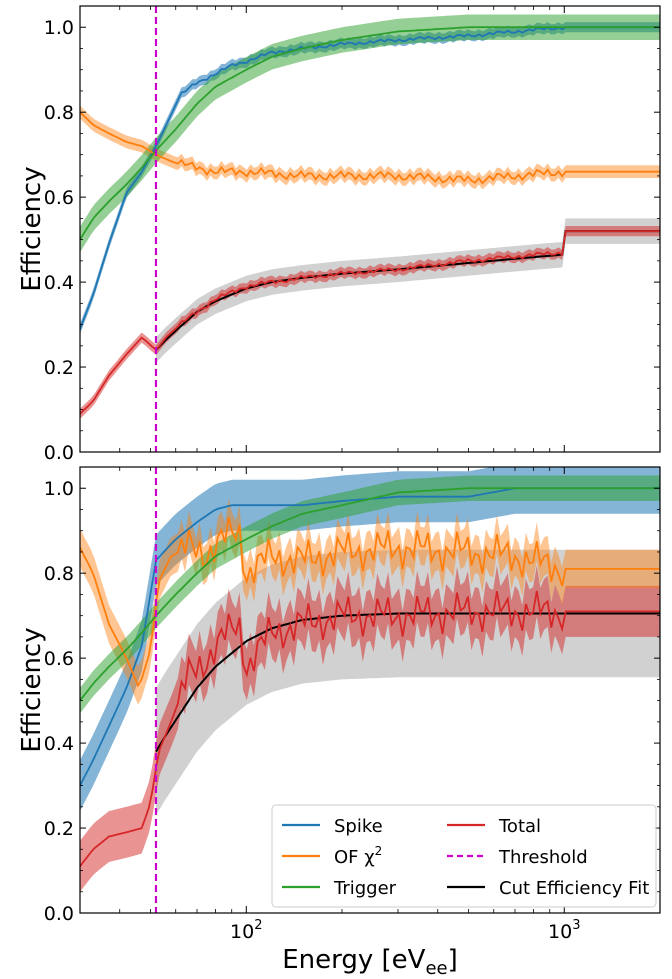  Describe the element at coordinates (519, 826) in the screenshot. I see `legend-label: Total` at that location.